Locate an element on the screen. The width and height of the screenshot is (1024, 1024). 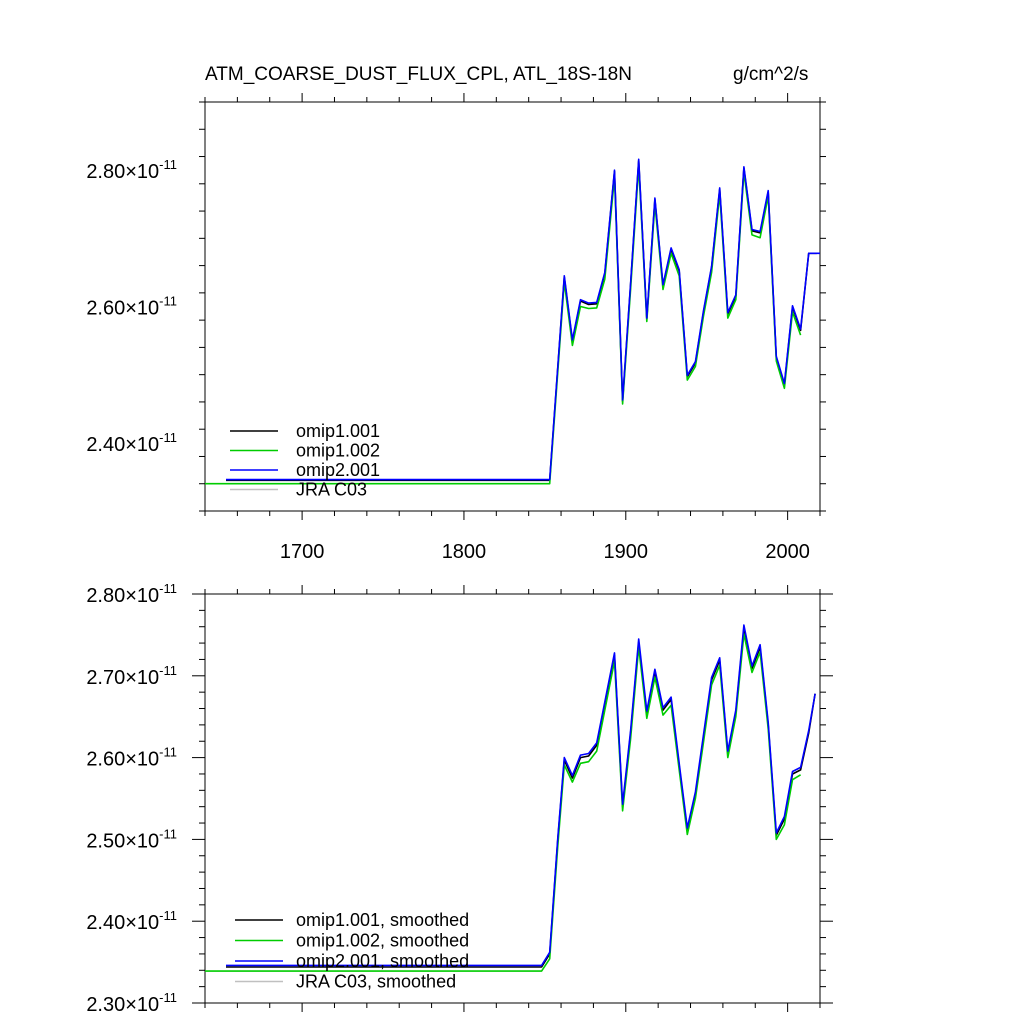
y-tick-label: 2.70×10⁻¹¹ is located at coordinates (131, 676).